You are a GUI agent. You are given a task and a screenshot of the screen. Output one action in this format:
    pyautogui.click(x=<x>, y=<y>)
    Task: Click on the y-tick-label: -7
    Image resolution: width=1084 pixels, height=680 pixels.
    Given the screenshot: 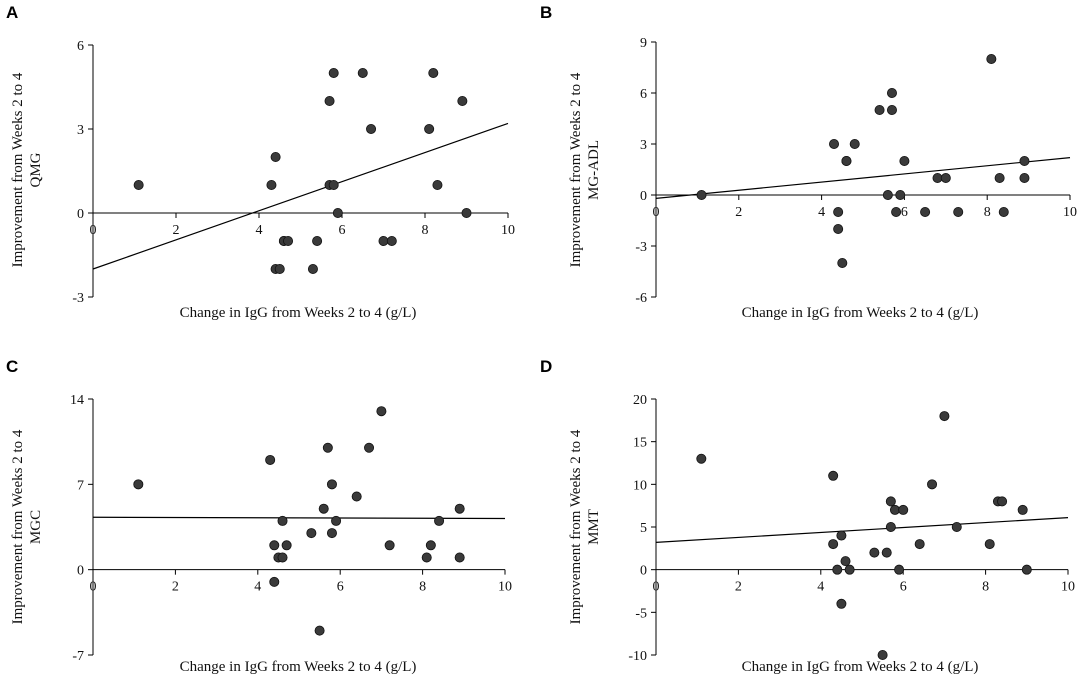 What is the action you would take?
    pyautogui.click(x=78, y=656)
    